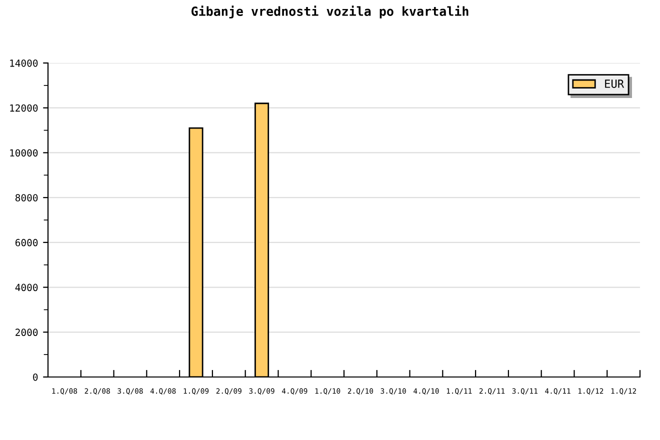 The height and width of the screenshot is (440, 660). What do you see at coordinates (26, 242) in the screenshot?
I see `y-tick-label: 6000` at bounding box center [26, 242].